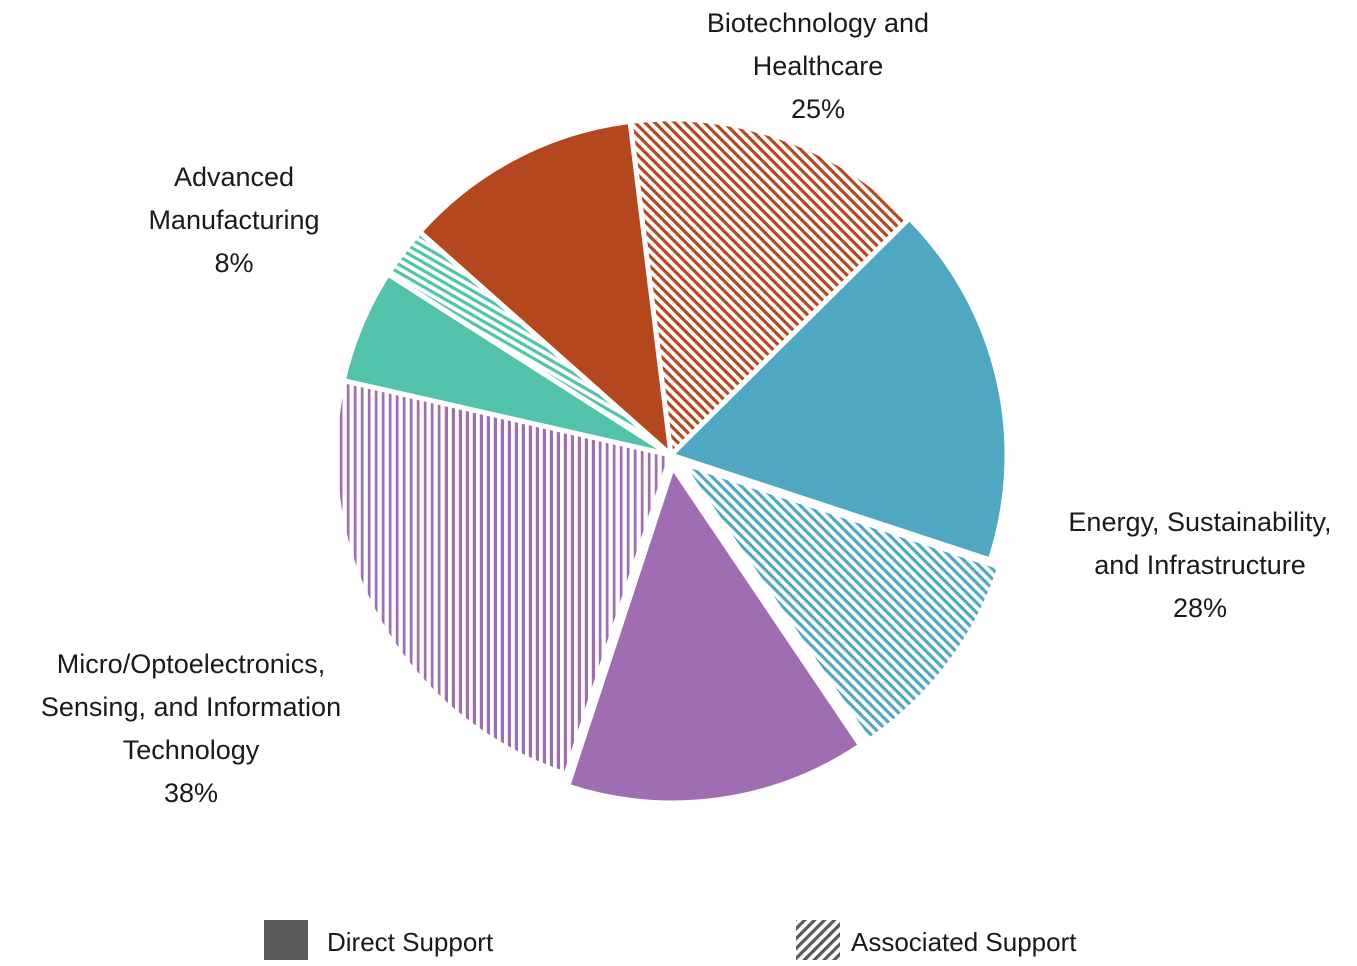 This screenshot has width=1357, height=966. What do you see at coordinates (769, 287) in the screenshot?
I see `pie-slice-biotechnology-and-healthcare-associated-support` at bounding box center [769, 287].